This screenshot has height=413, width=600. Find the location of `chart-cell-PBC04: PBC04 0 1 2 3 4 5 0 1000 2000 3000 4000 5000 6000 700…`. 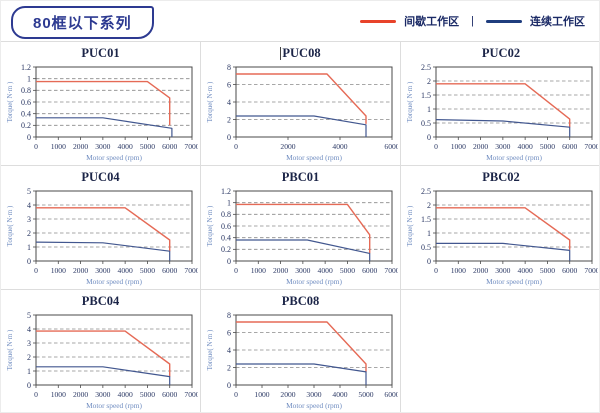

chart-cell-PBC04: PBC04 0 1 2 3 4 5 0 1000 2000 3000 4000 5000 6000 700… is located at coordinates (101, 351).